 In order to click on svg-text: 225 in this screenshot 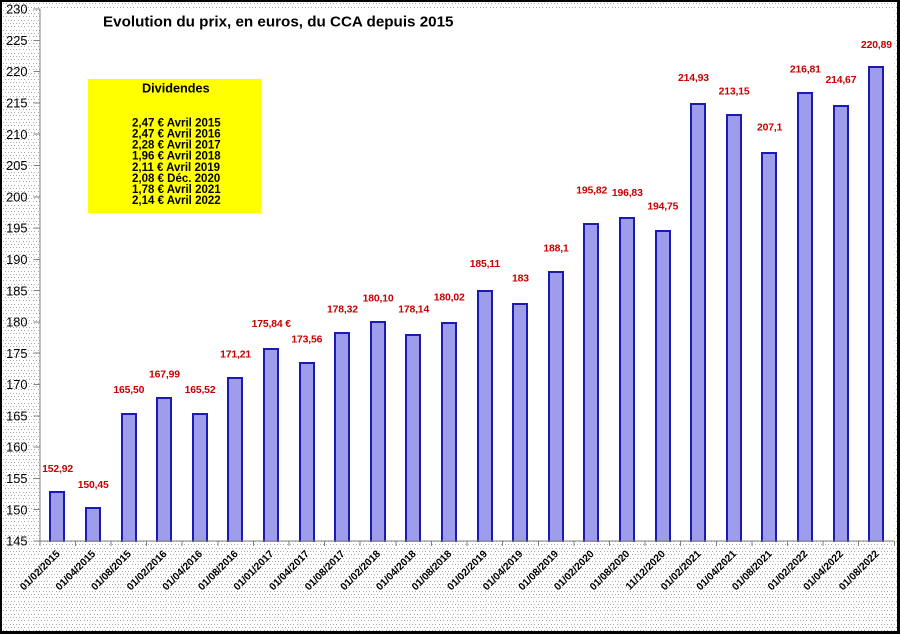, I will do `click(16, 40)`.